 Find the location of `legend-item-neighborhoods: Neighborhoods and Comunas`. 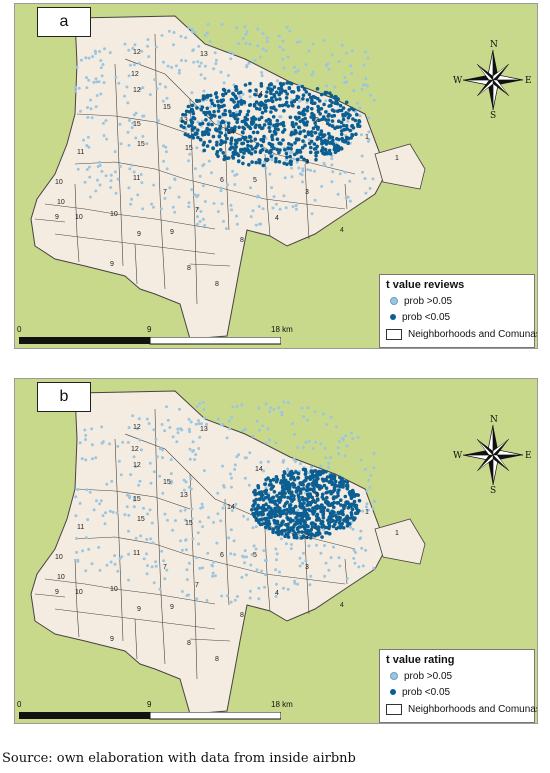

legend-item-neighborhoods: Neighborhoods and Comunas is located at coordinates (461, 335).